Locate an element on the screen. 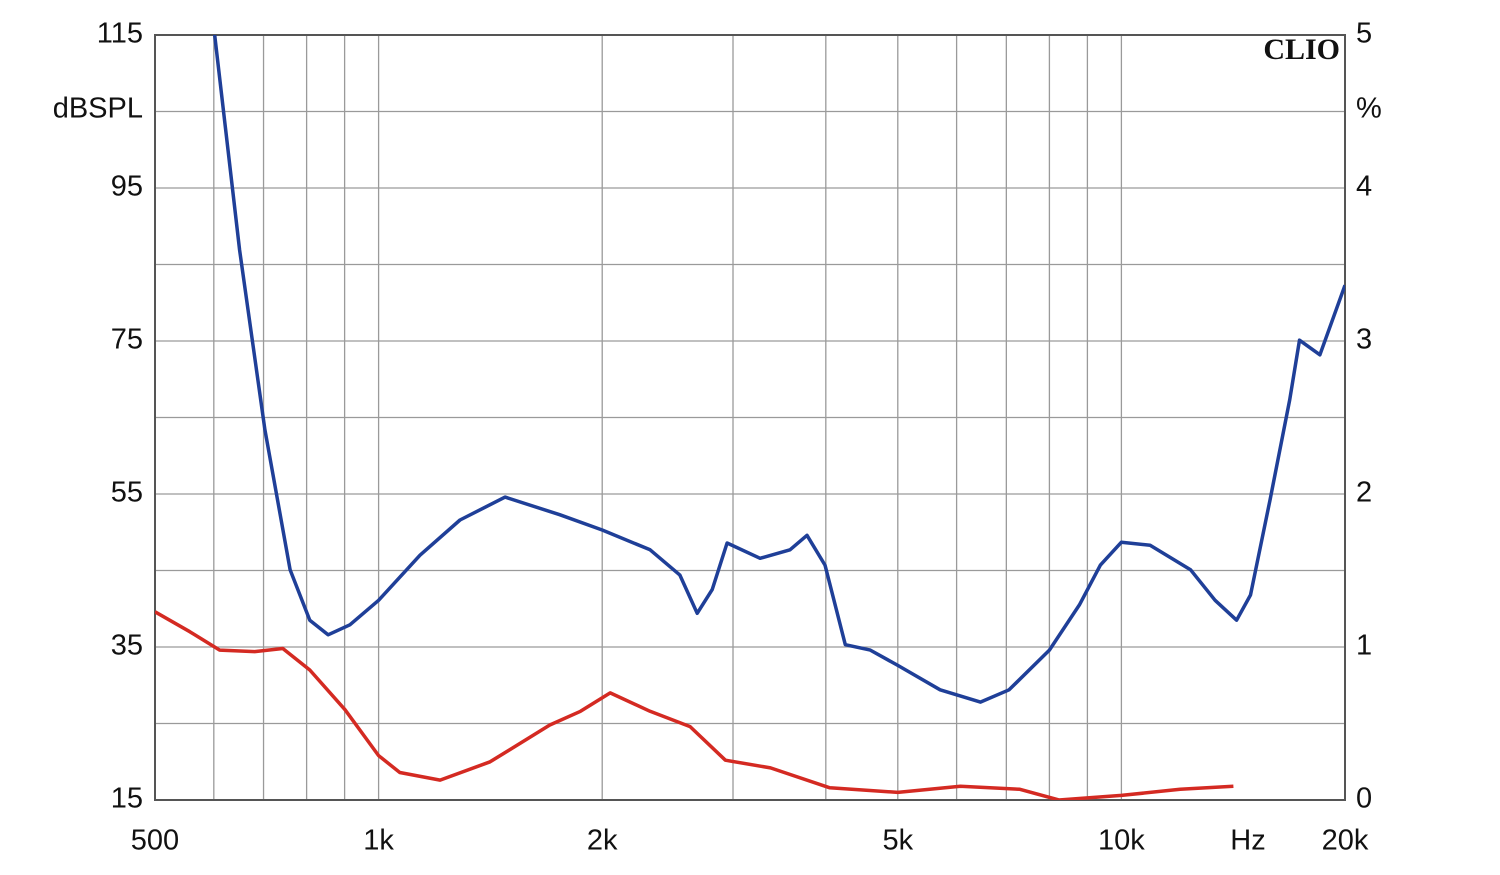  y-tick-label: 35 is located at coordinates (127, 646).